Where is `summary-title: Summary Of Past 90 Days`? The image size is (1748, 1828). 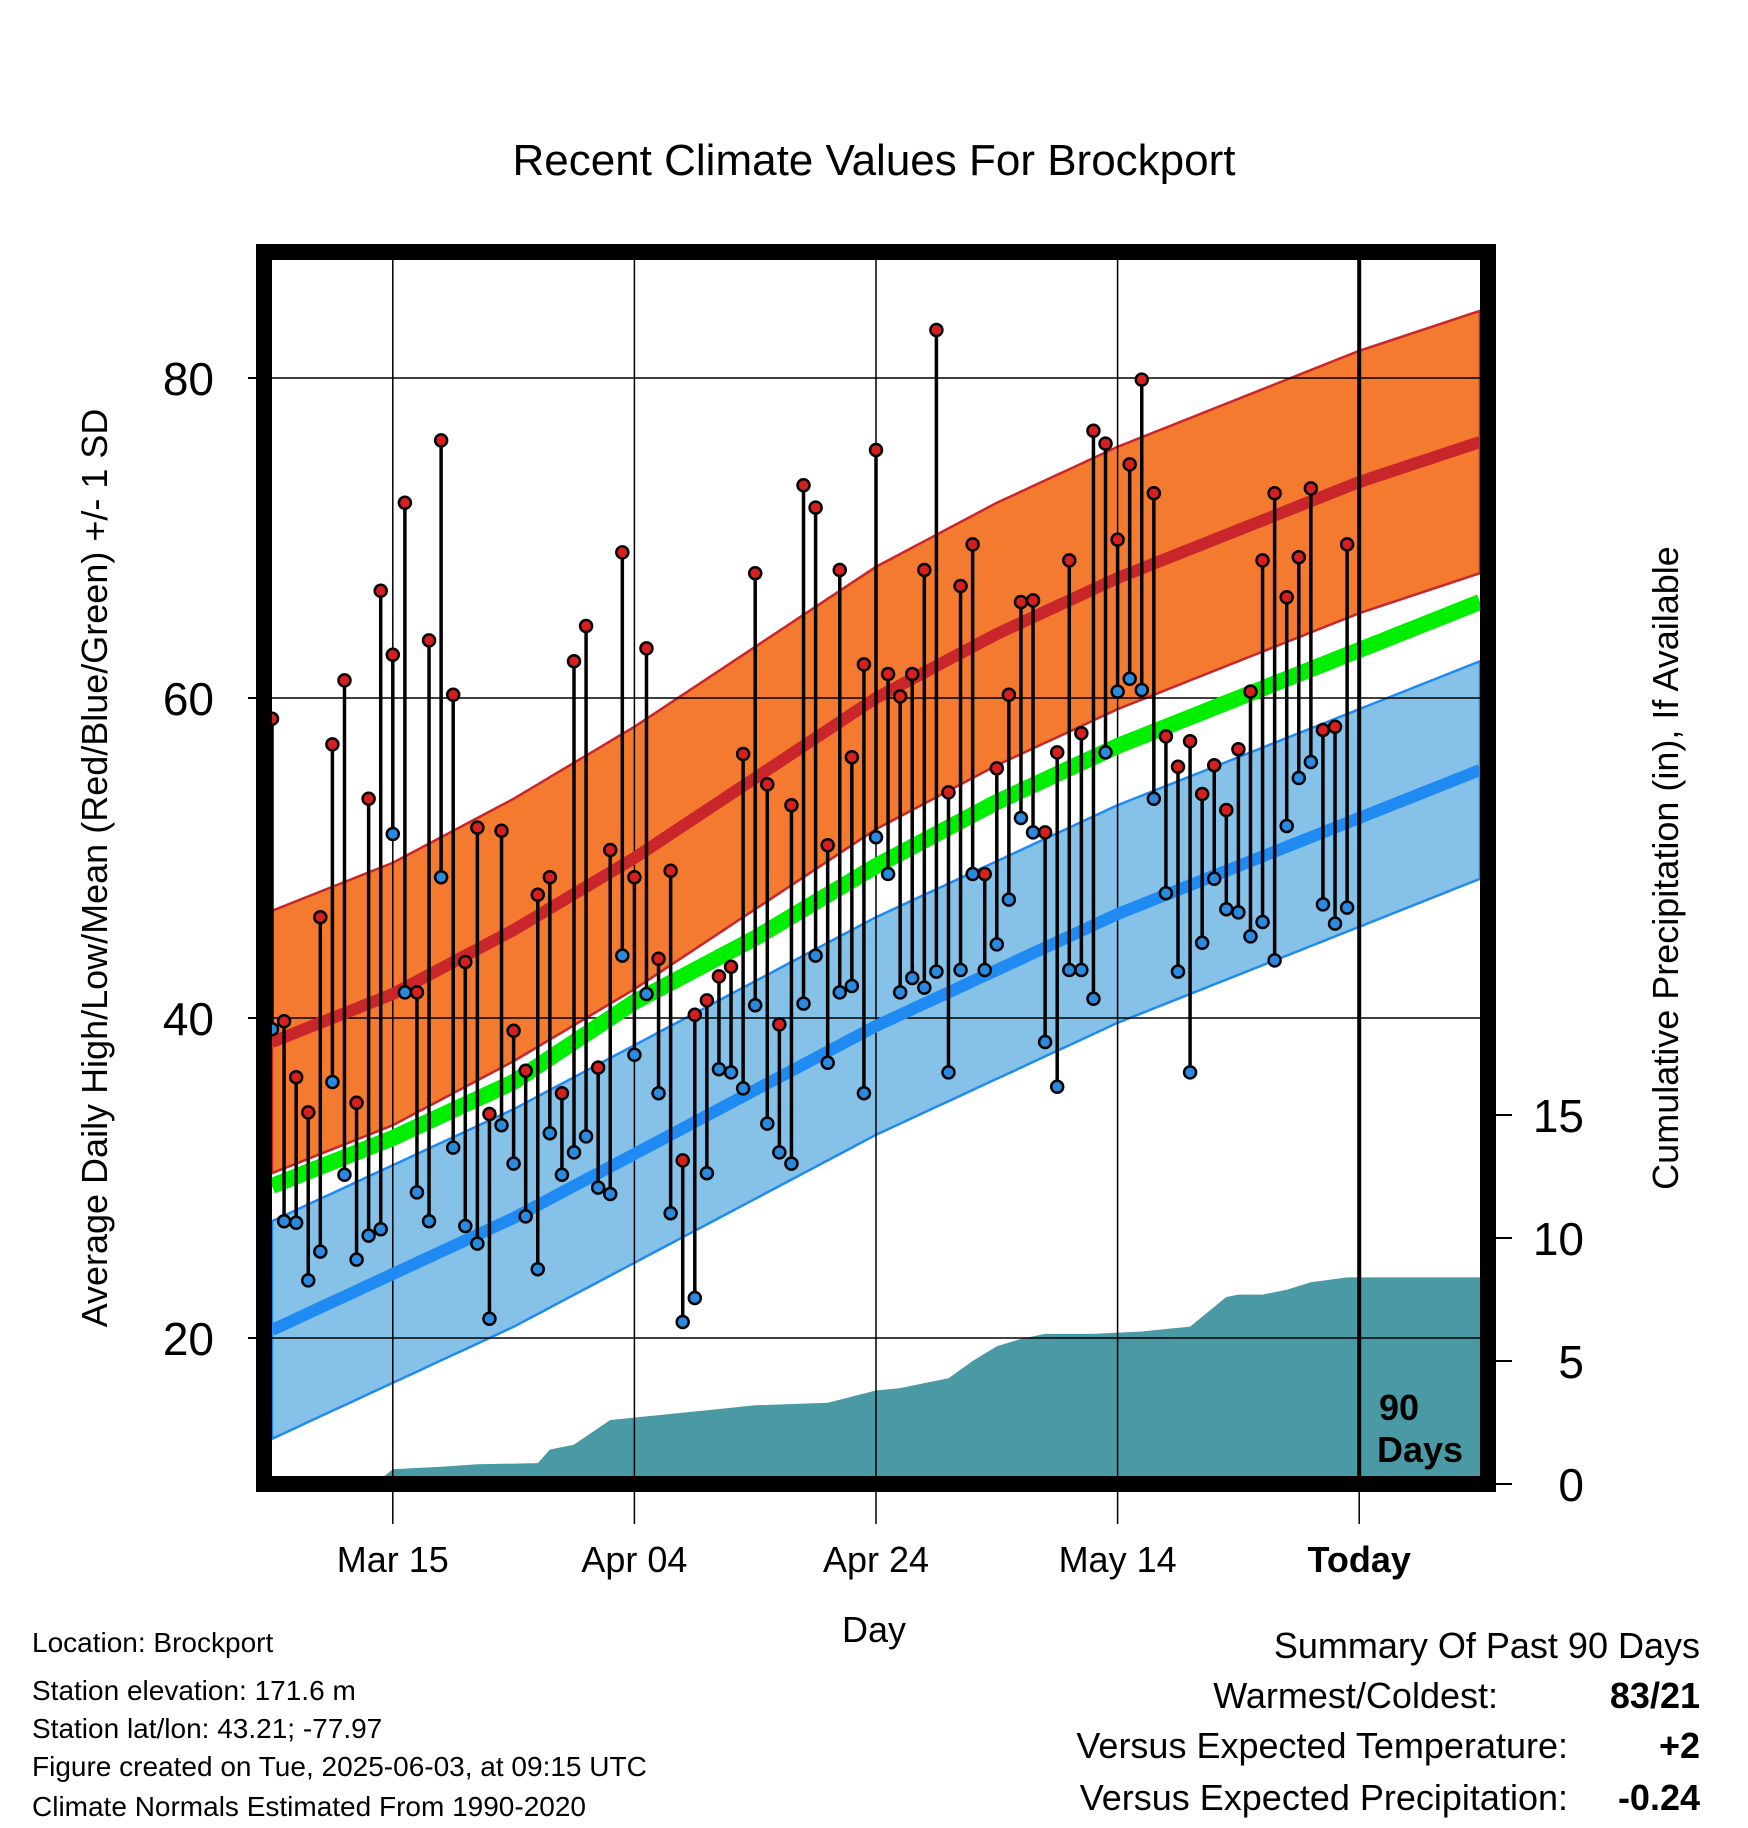 summary-title: Summary Of Past 90 Days is located at coordinates (1487, 1645).